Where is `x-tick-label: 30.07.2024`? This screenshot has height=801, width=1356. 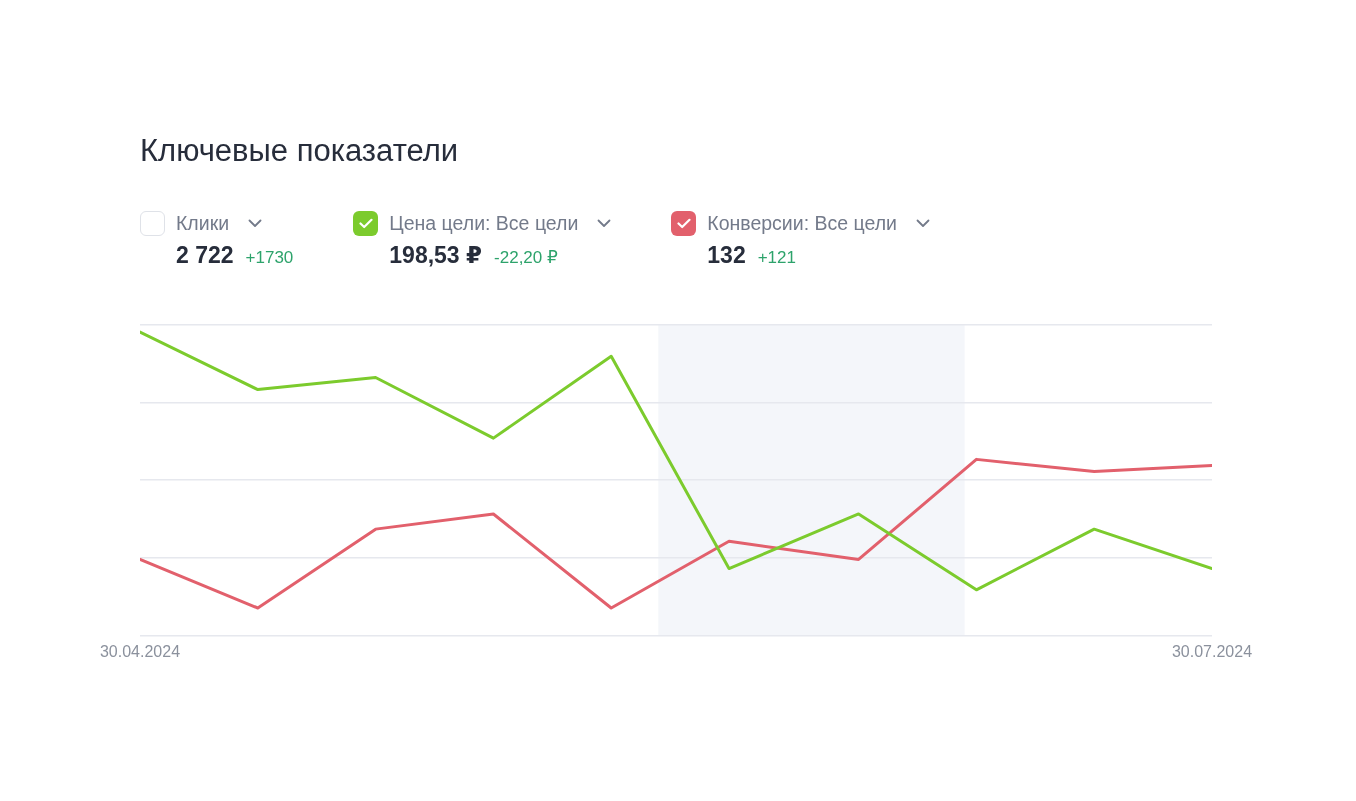 x-tick-label: 30.07.2024 is located at coordinates (1212, 652).